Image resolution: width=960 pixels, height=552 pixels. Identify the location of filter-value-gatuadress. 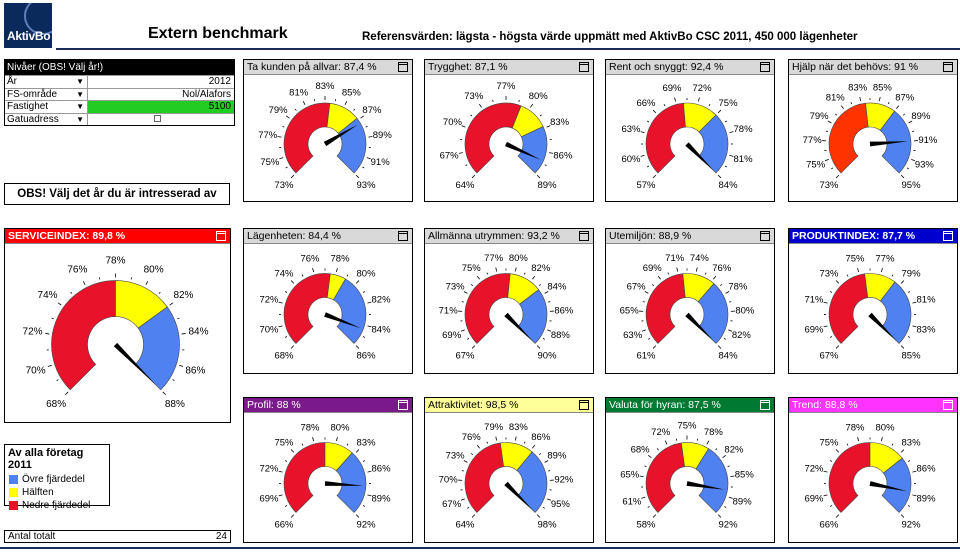
(161, 120).